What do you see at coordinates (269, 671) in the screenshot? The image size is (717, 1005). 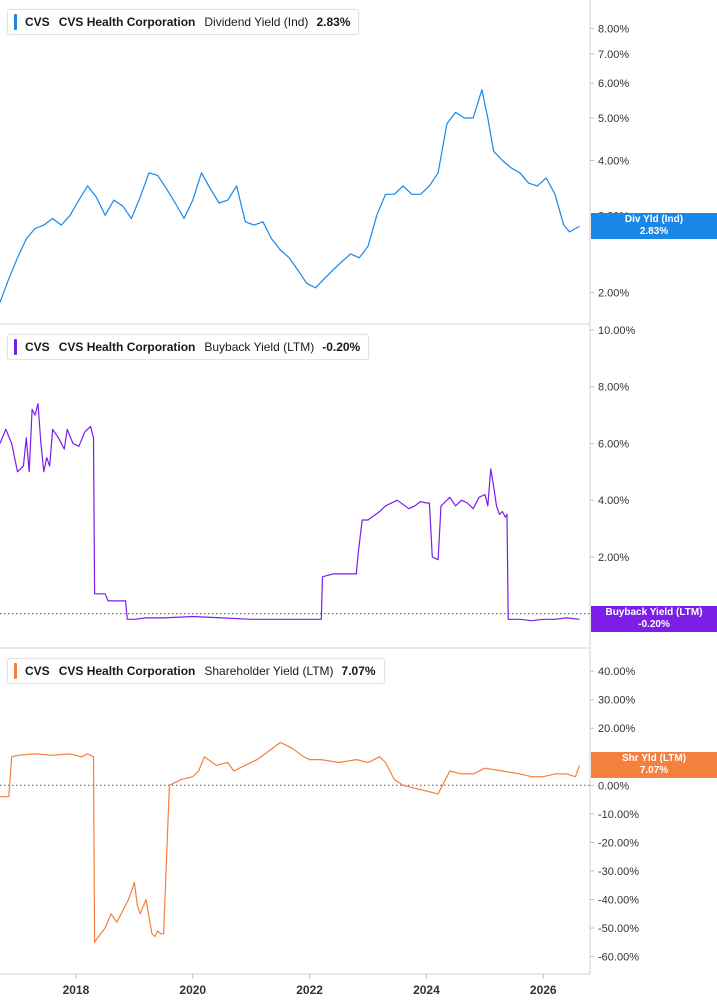 I see `legend-metric: Shareholder Yield (LTM)` at bounding box center [269, 671].